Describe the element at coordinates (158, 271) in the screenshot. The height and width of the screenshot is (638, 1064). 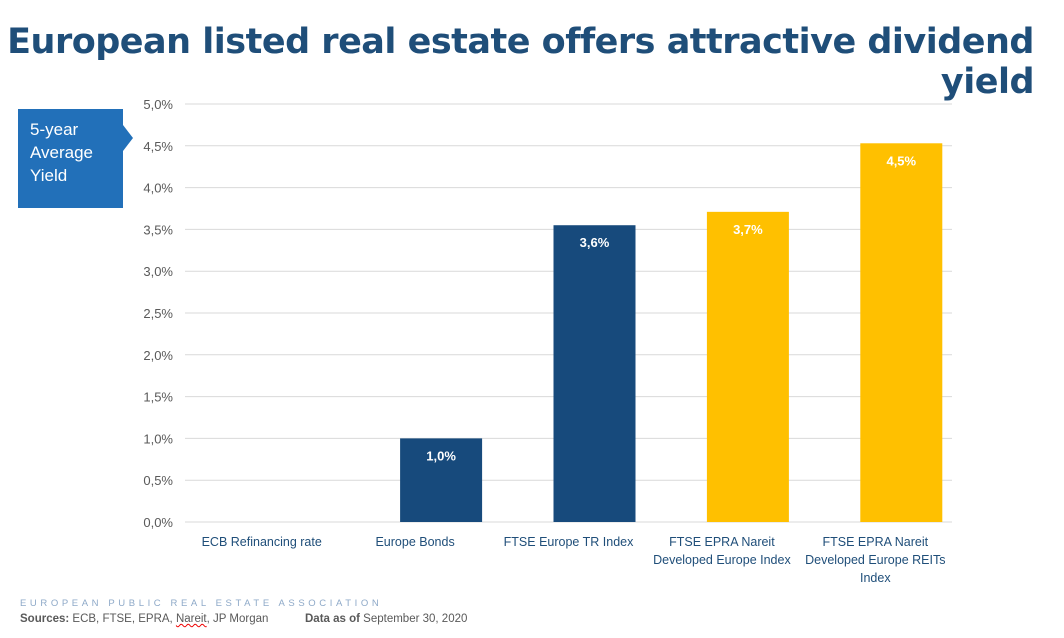
I see `y-tick-label: 3,0%` at that location.